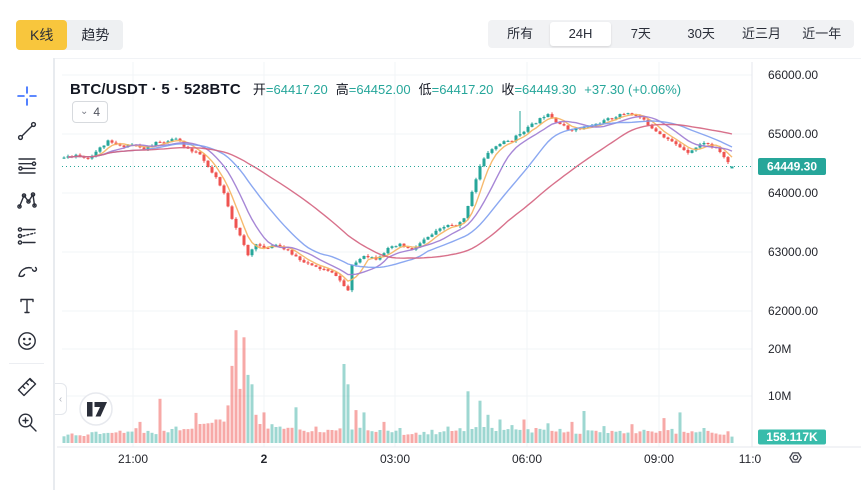  What do you see at coordinates (96, 409) in the screenshot?
I see `tradingview-watermark` at bounding box center [96, 409].